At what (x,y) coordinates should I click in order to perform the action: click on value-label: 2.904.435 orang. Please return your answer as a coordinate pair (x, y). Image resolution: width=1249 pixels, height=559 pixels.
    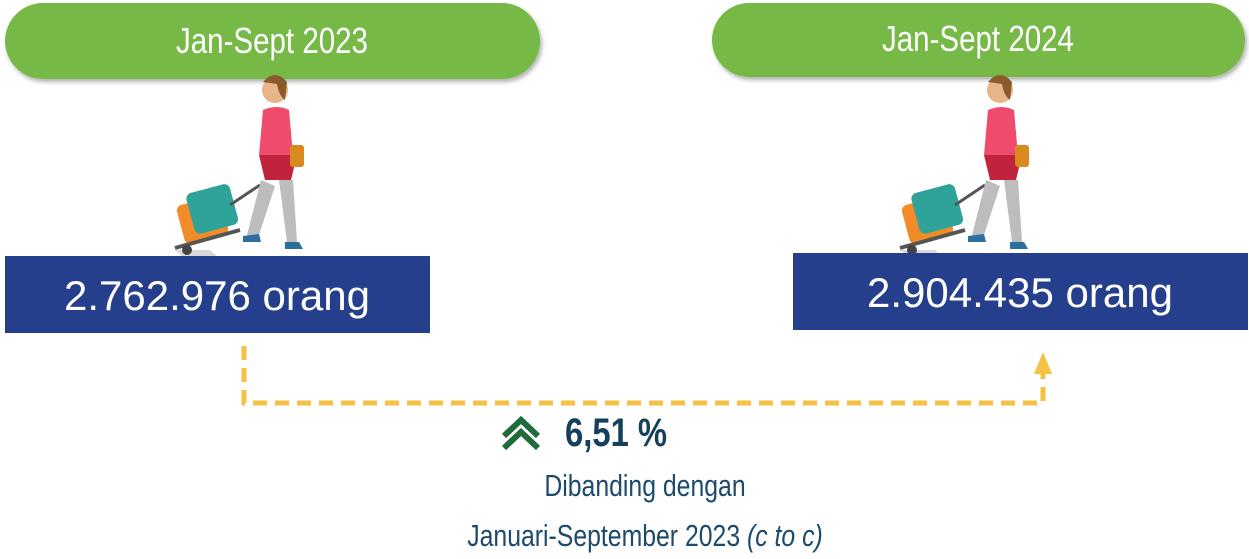
    Looking at the image, I should click on (1020, 292).